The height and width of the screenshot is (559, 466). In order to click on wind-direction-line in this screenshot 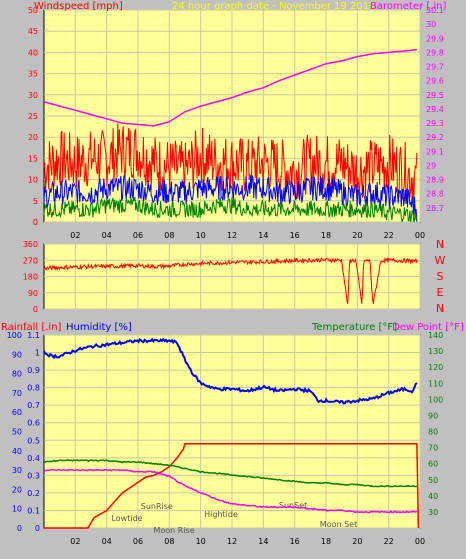, I will do `click(230, 280)`.